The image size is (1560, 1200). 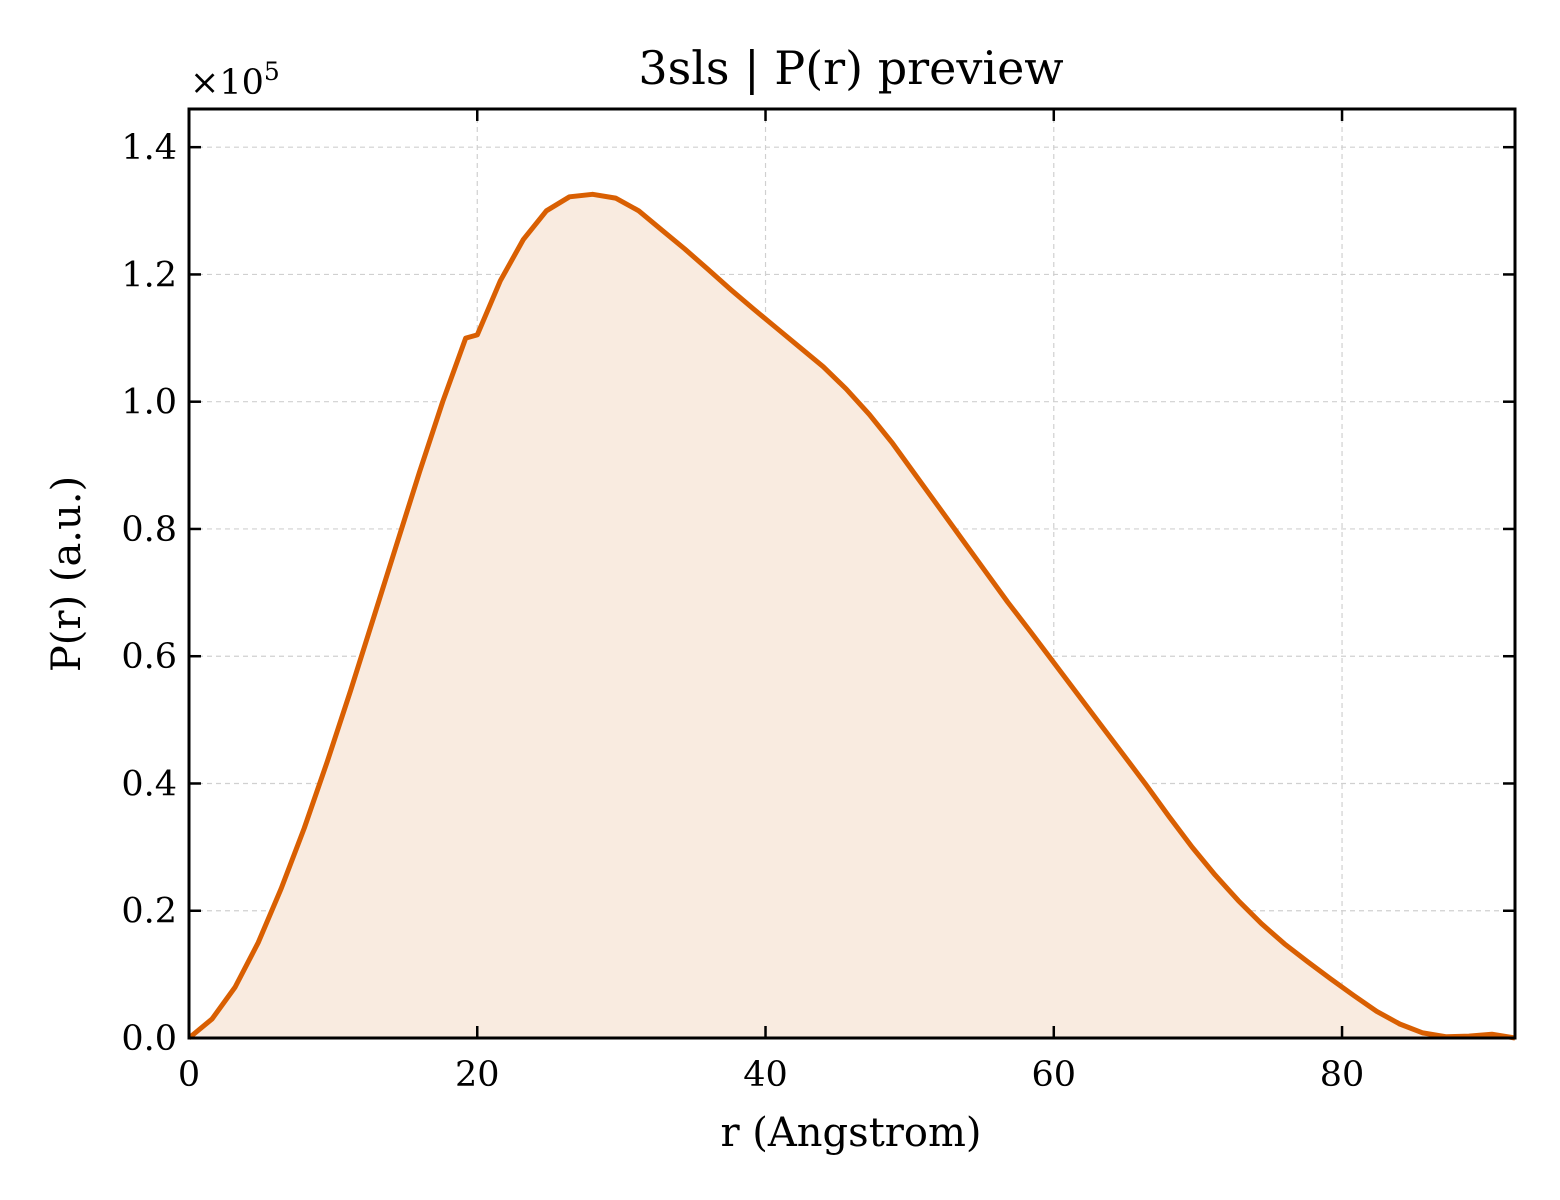 What do you see at coordinates (850, 1133) in the screenshot?
I see `x-axis-label: r (Angstrom)` at bounding box center [850, 1133].